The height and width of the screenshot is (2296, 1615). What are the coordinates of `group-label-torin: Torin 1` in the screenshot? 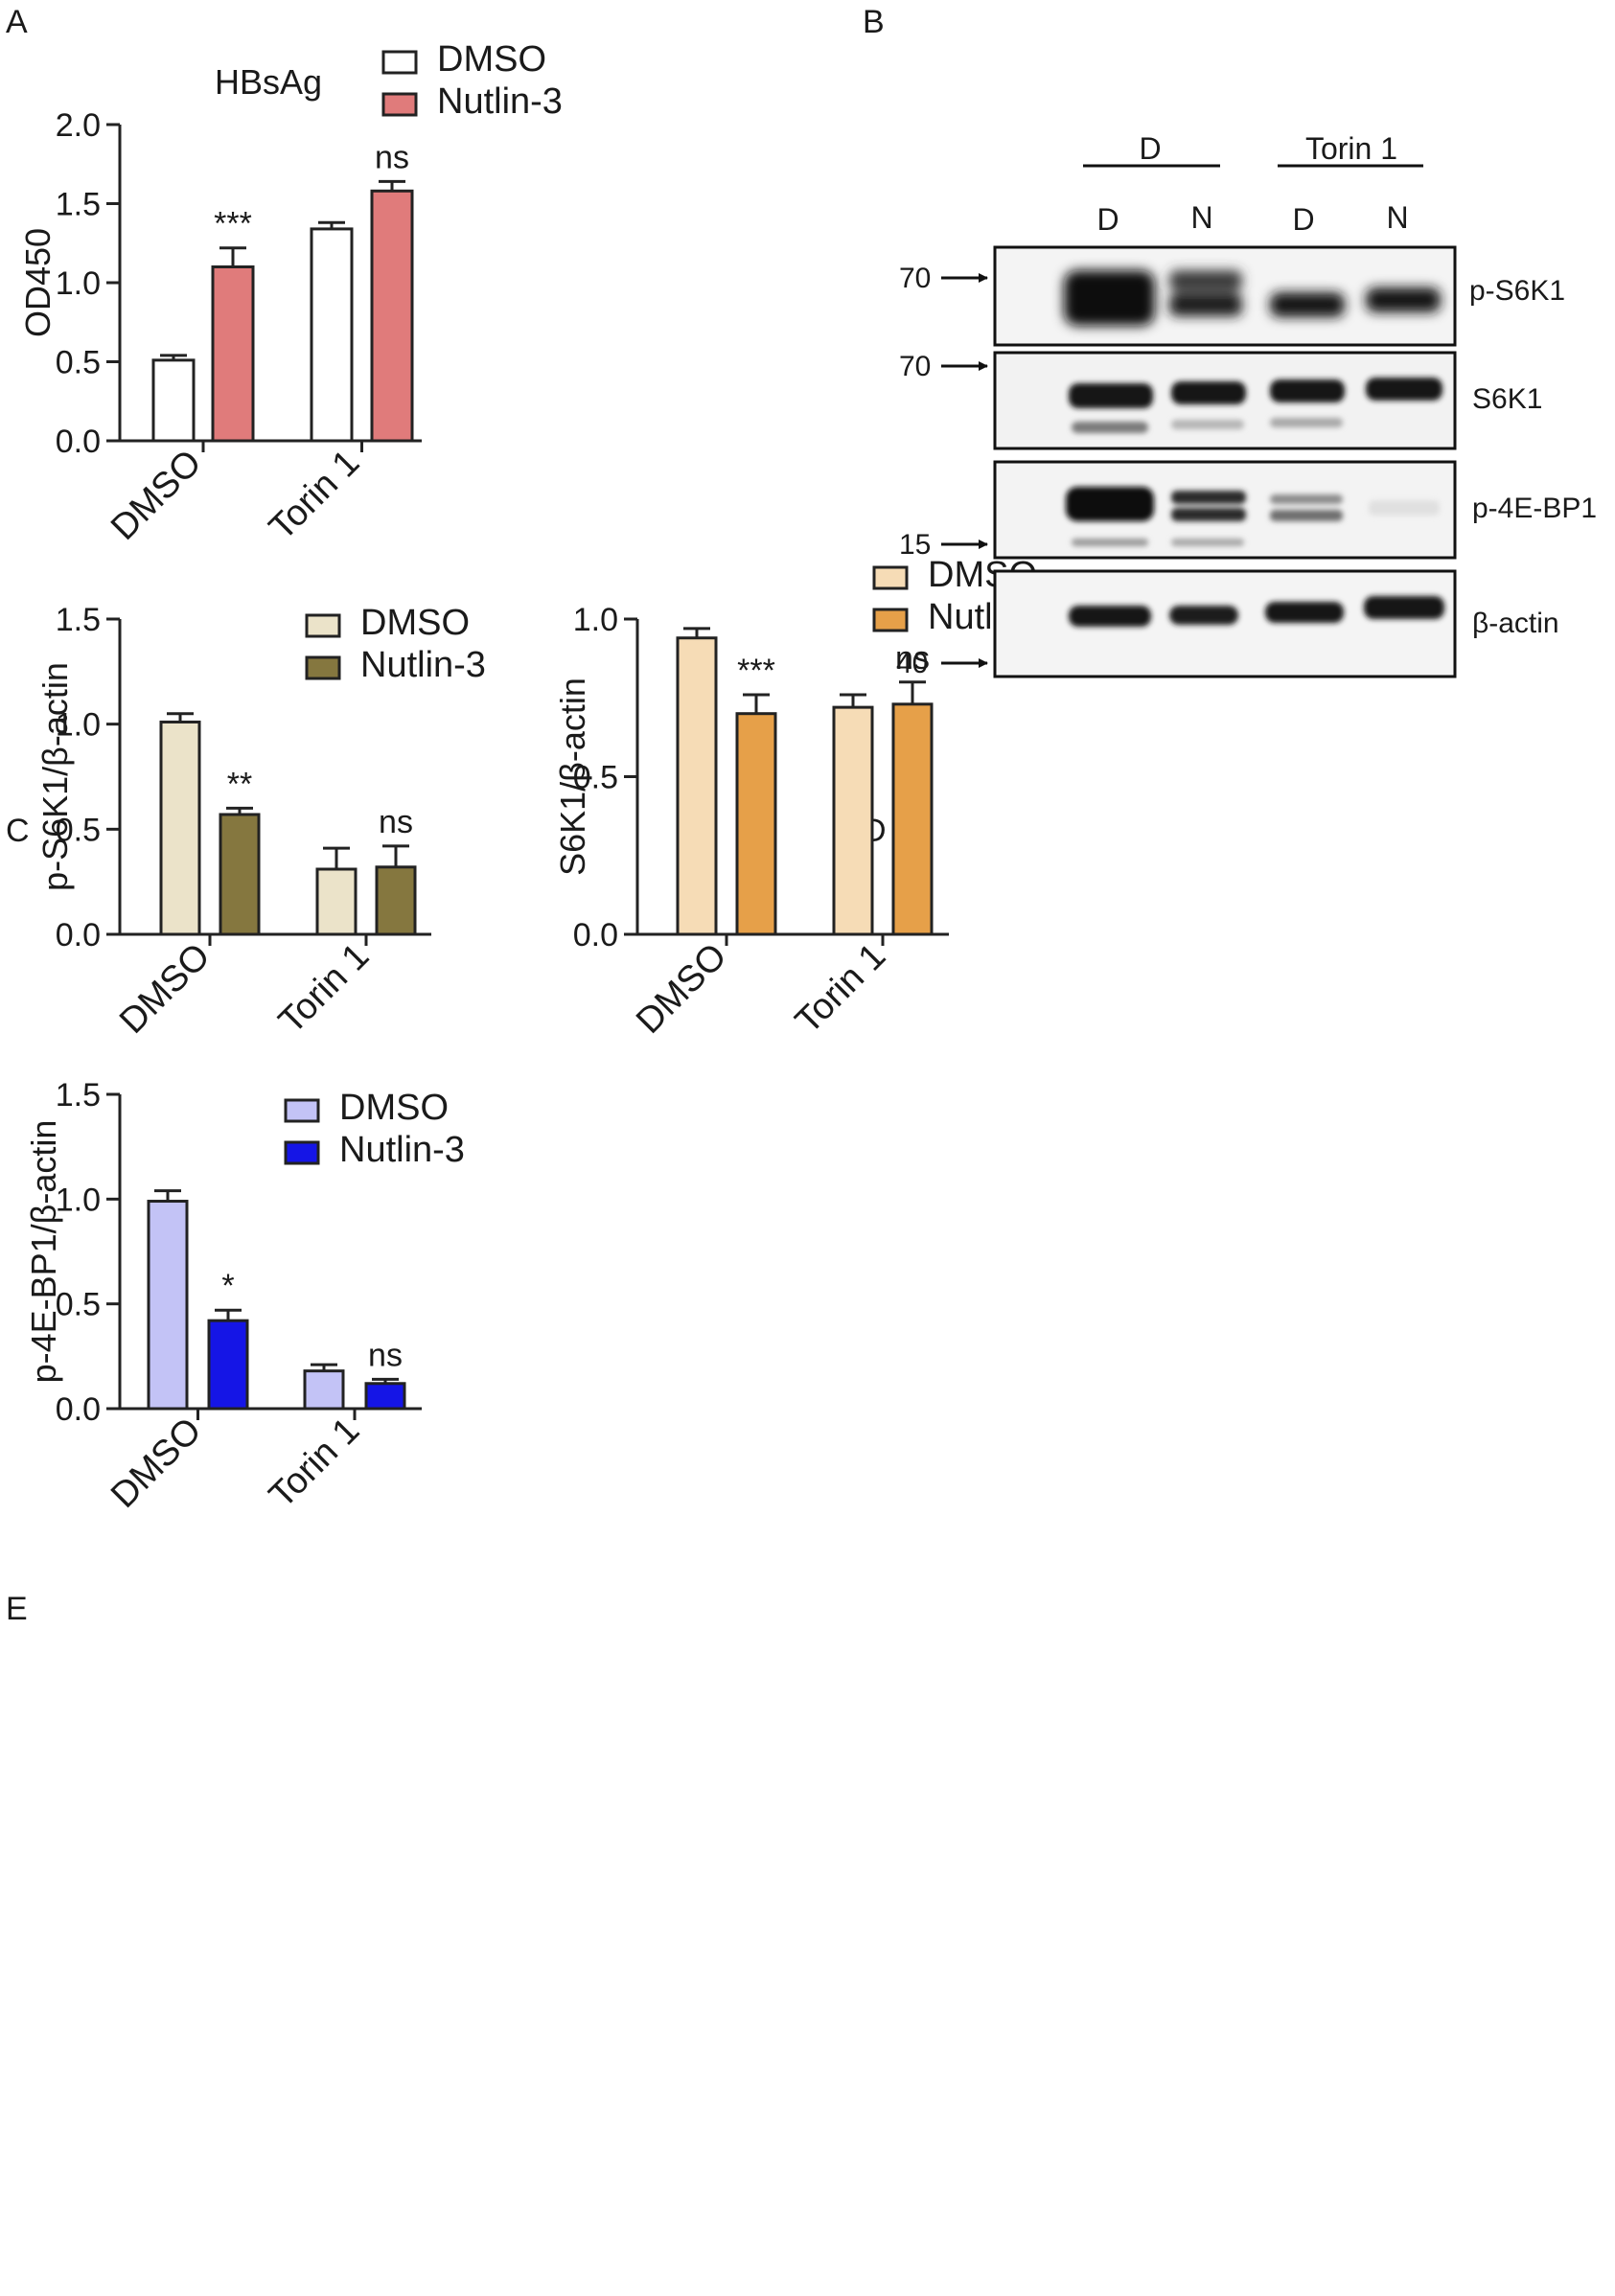 It's located at (1351, 148).